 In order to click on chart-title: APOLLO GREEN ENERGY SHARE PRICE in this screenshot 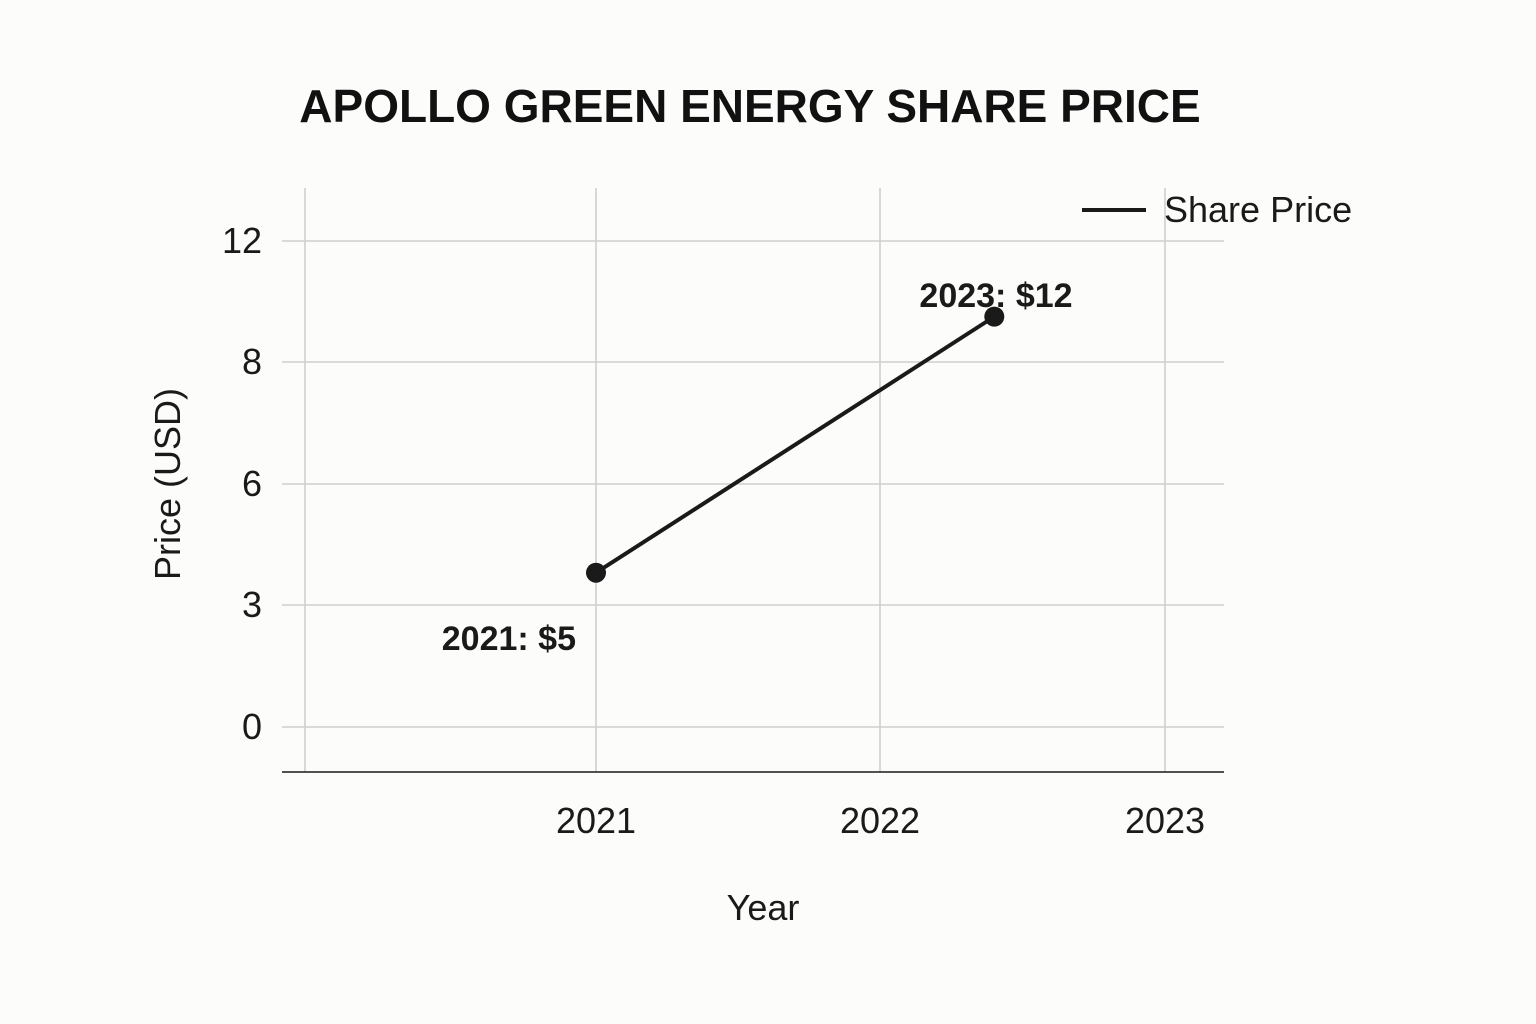, I will do `click(749, 106)`.